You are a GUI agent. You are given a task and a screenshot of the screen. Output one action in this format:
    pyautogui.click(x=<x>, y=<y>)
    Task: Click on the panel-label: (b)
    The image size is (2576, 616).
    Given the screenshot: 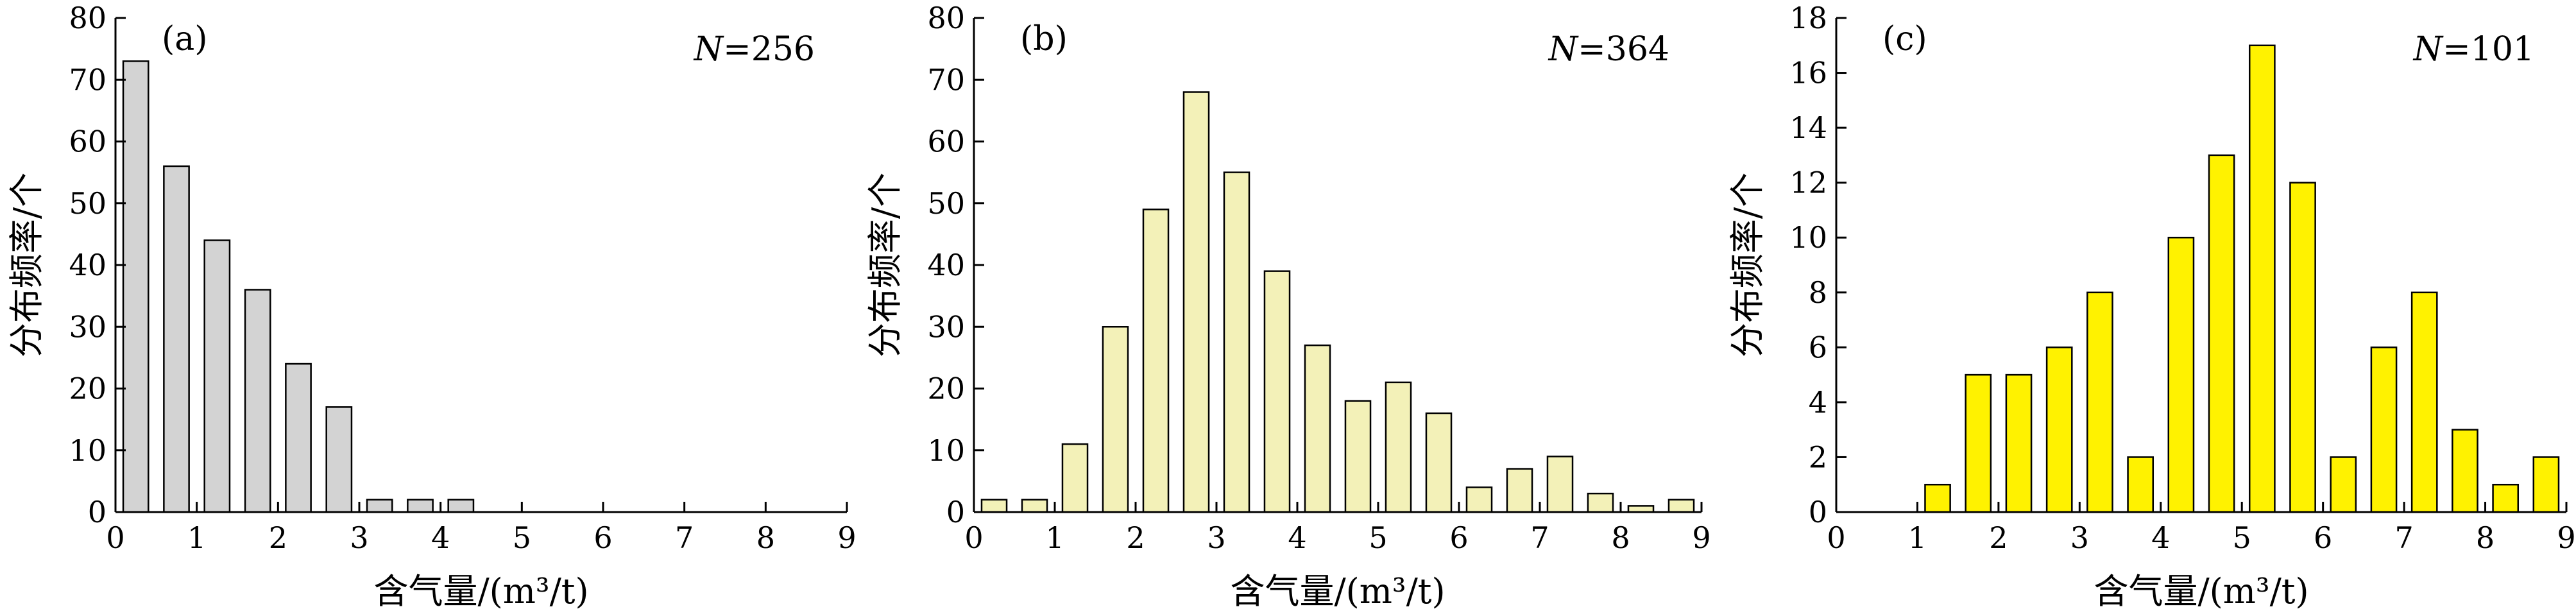 What is the action you would take?
    pyautogui.click(x=1044, y=39)
    